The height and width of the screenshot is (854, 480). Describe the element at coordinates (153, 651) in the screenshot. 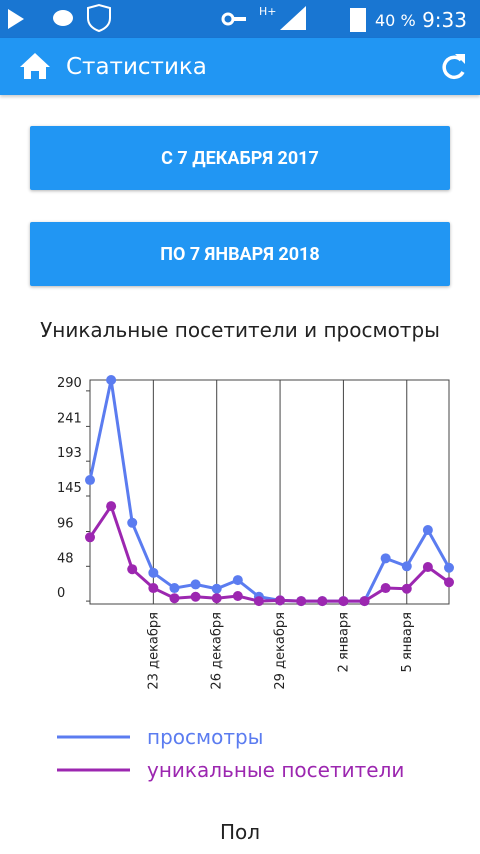

I see `x-tick-label: 23 декабря` at that location.